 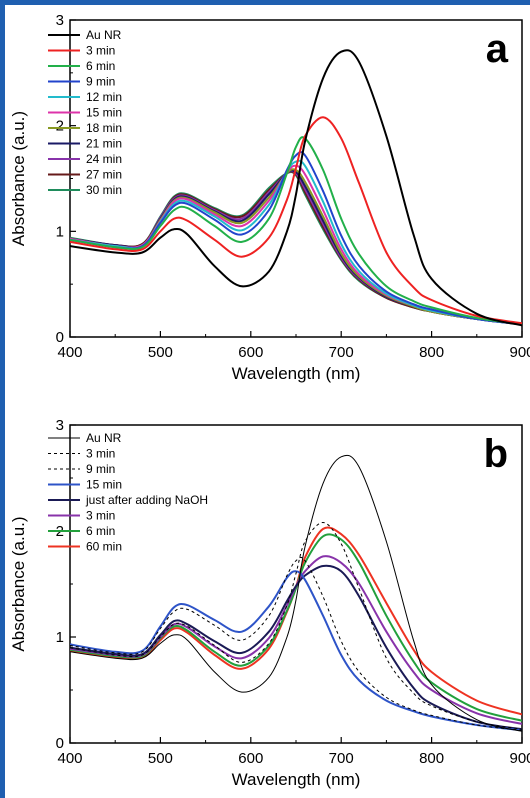 I want to click on legend-label: 12 min, so click(x=104, y=97).